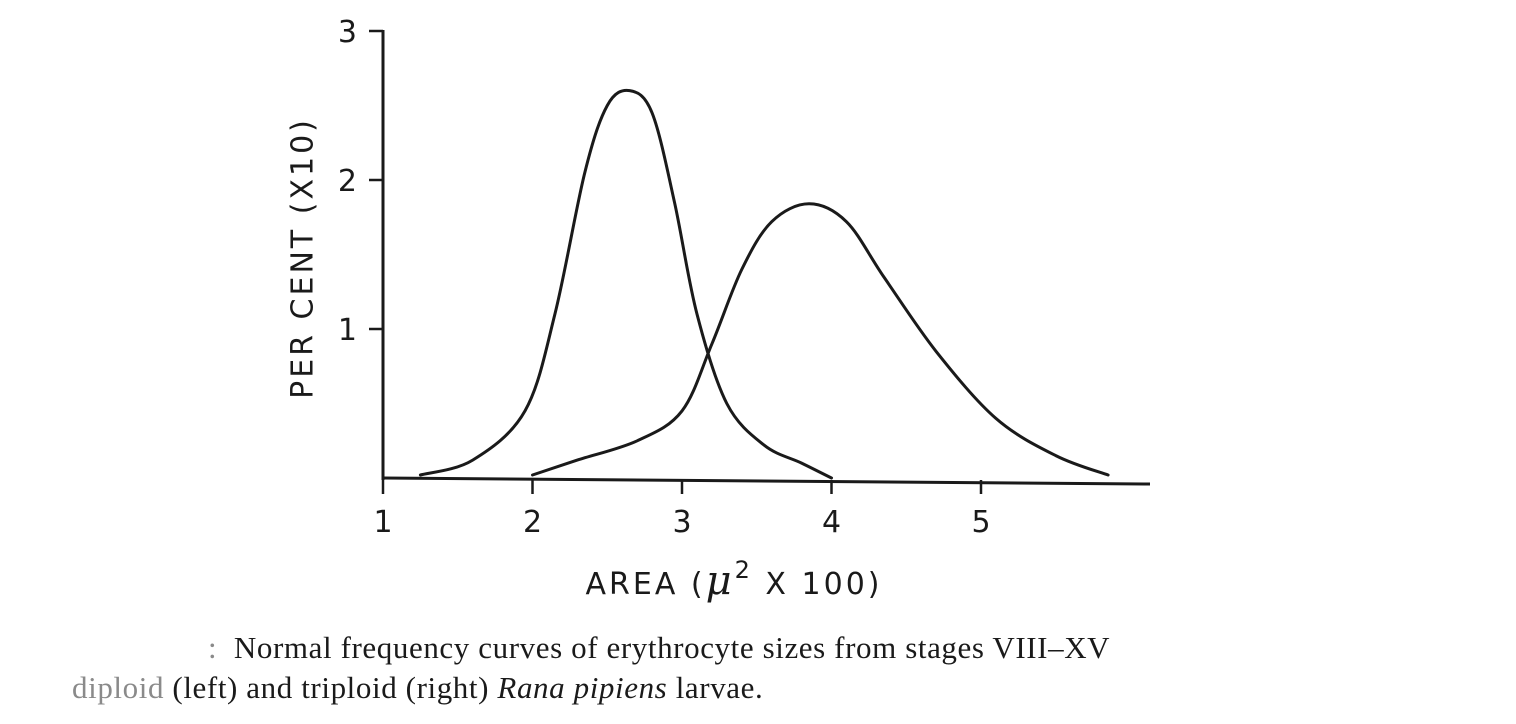 The image size is (1516, 724). Describe the element at coordinates (582, 687) in the screenshot. I see `caption-species-name: Rana pipiens` at that location.